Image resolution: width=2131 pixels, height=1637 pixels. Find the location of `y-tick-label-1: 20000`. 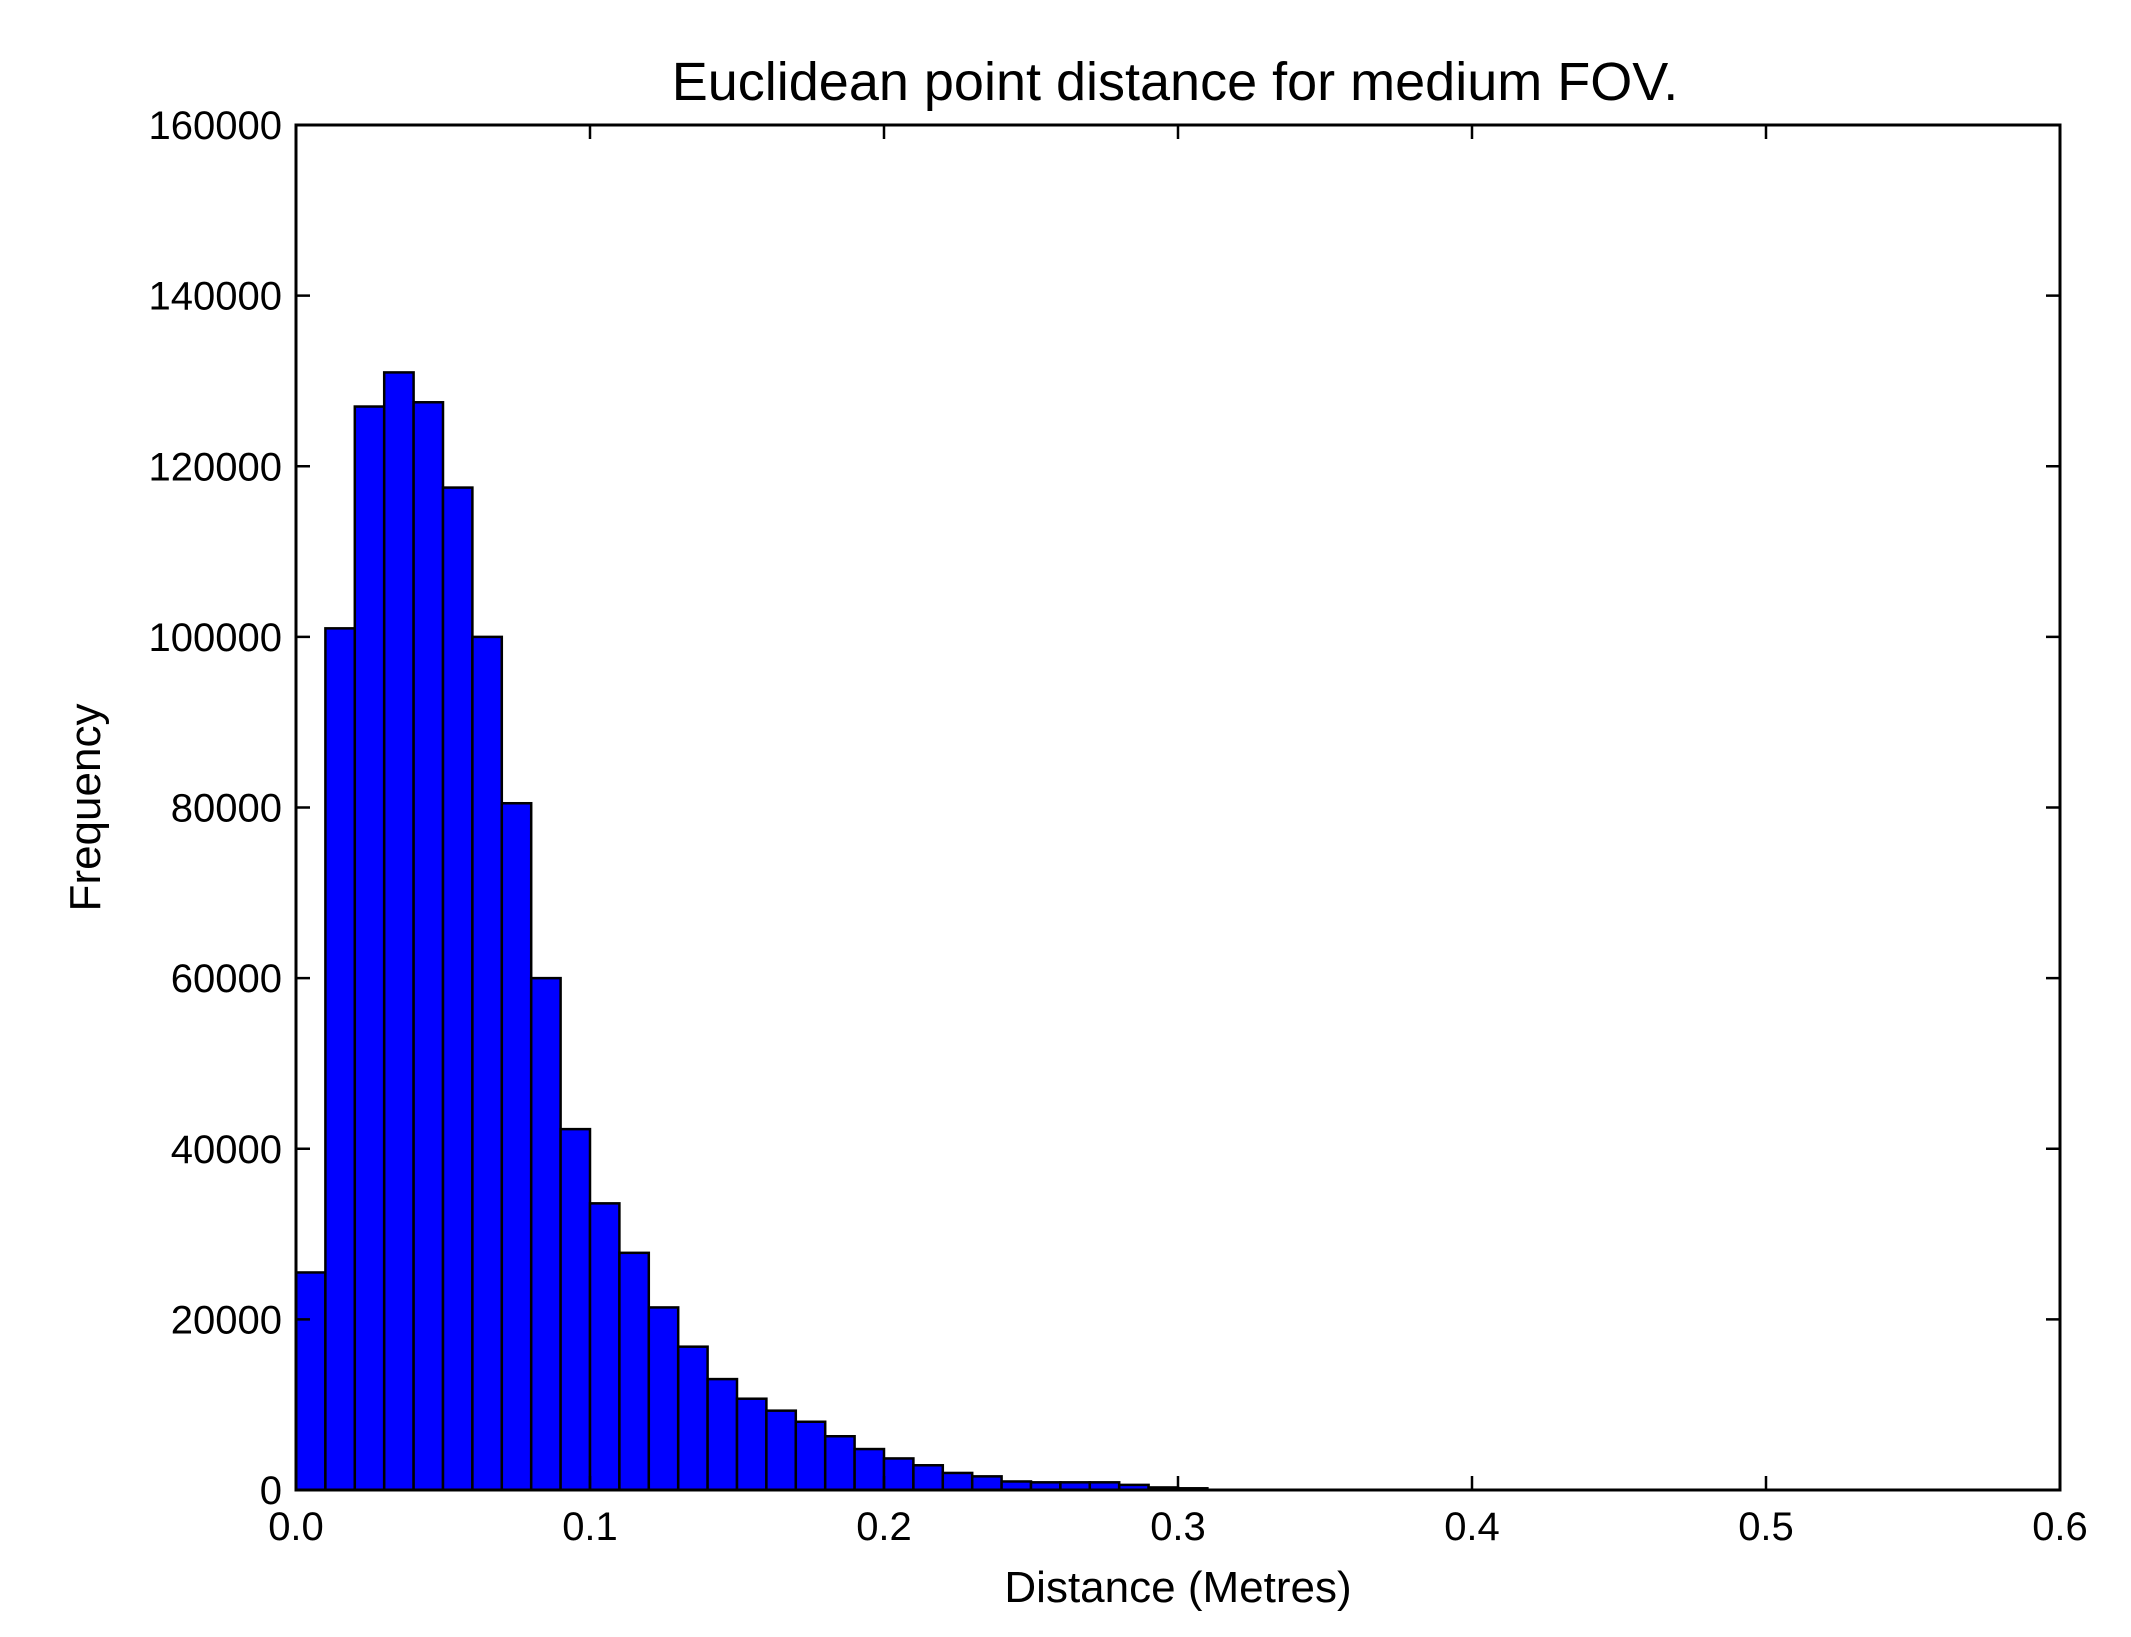

y-tick-label-1: 20000 is located at coordinates (226, 1320).